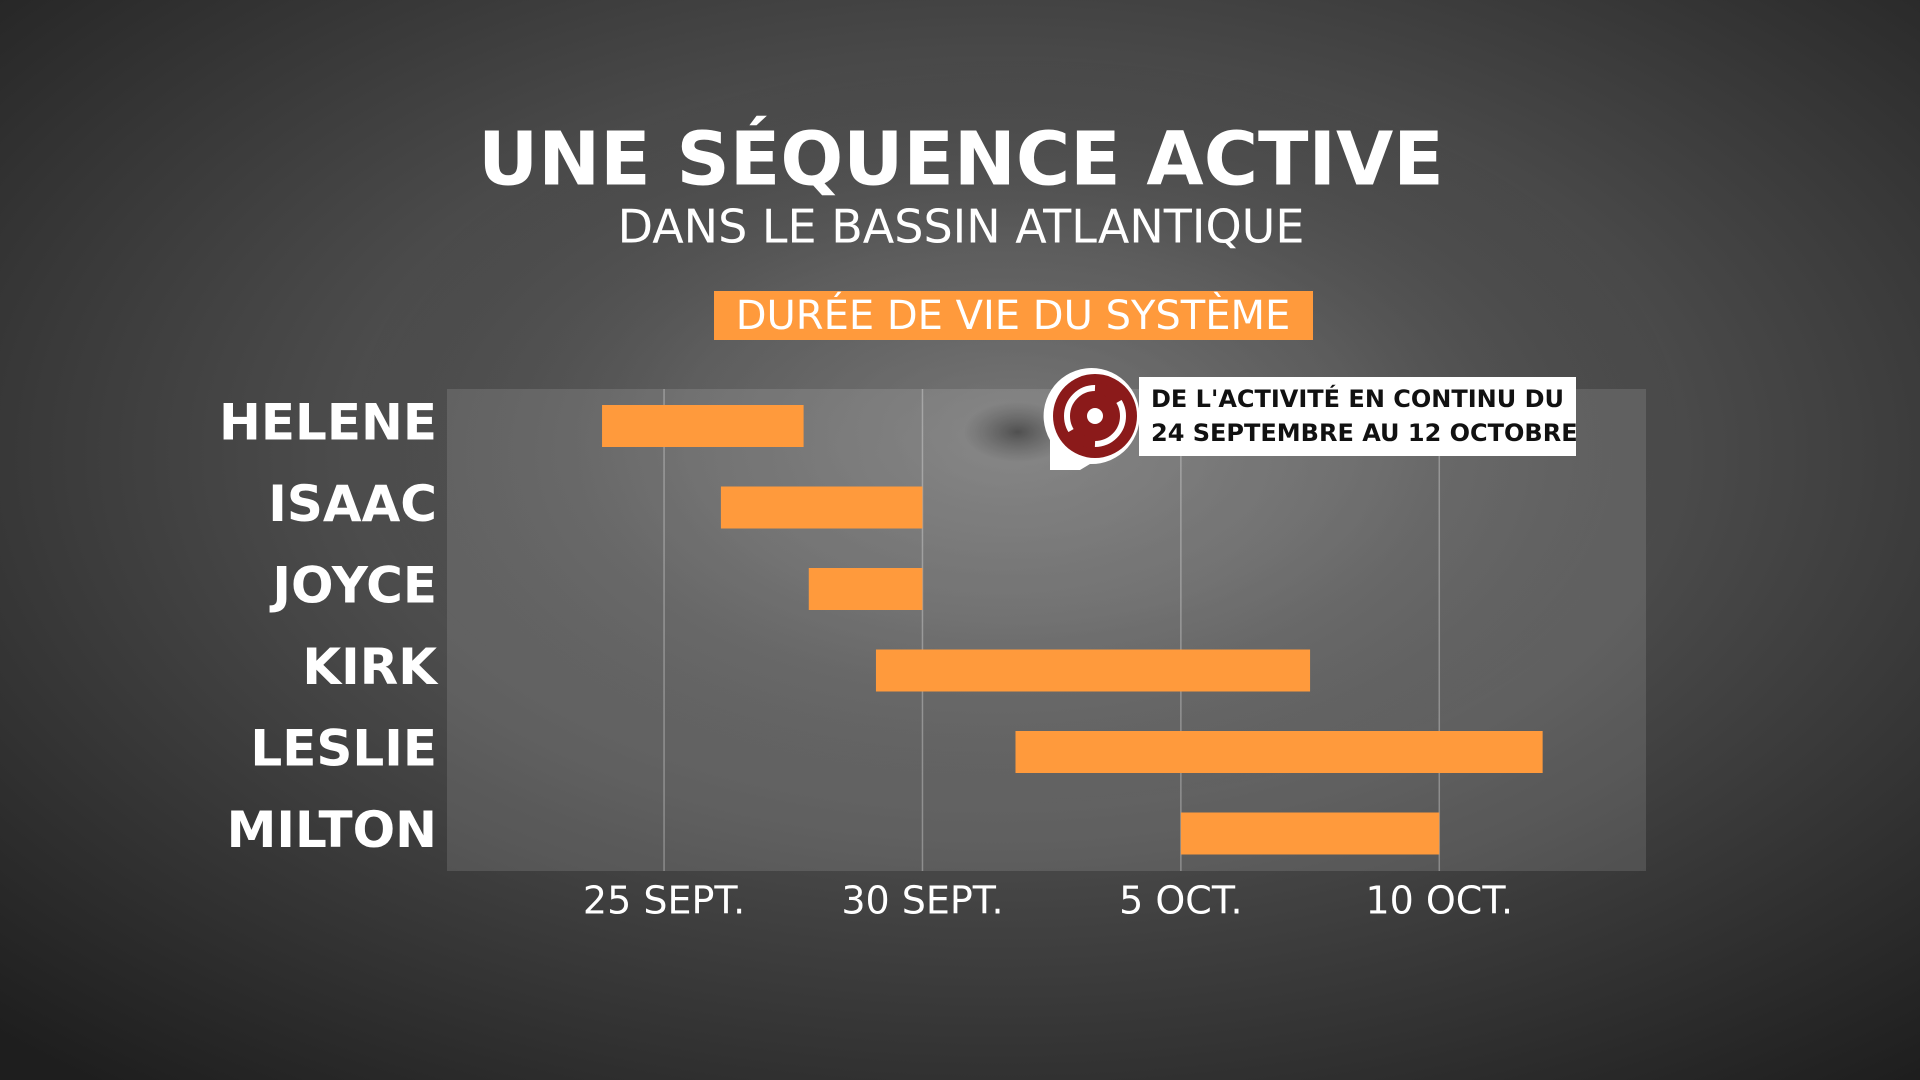  What do you see at coordinates (343, 749) in the screenshot?
I see `y-tick-label: LESLIE` at bounding box center [343, 749].